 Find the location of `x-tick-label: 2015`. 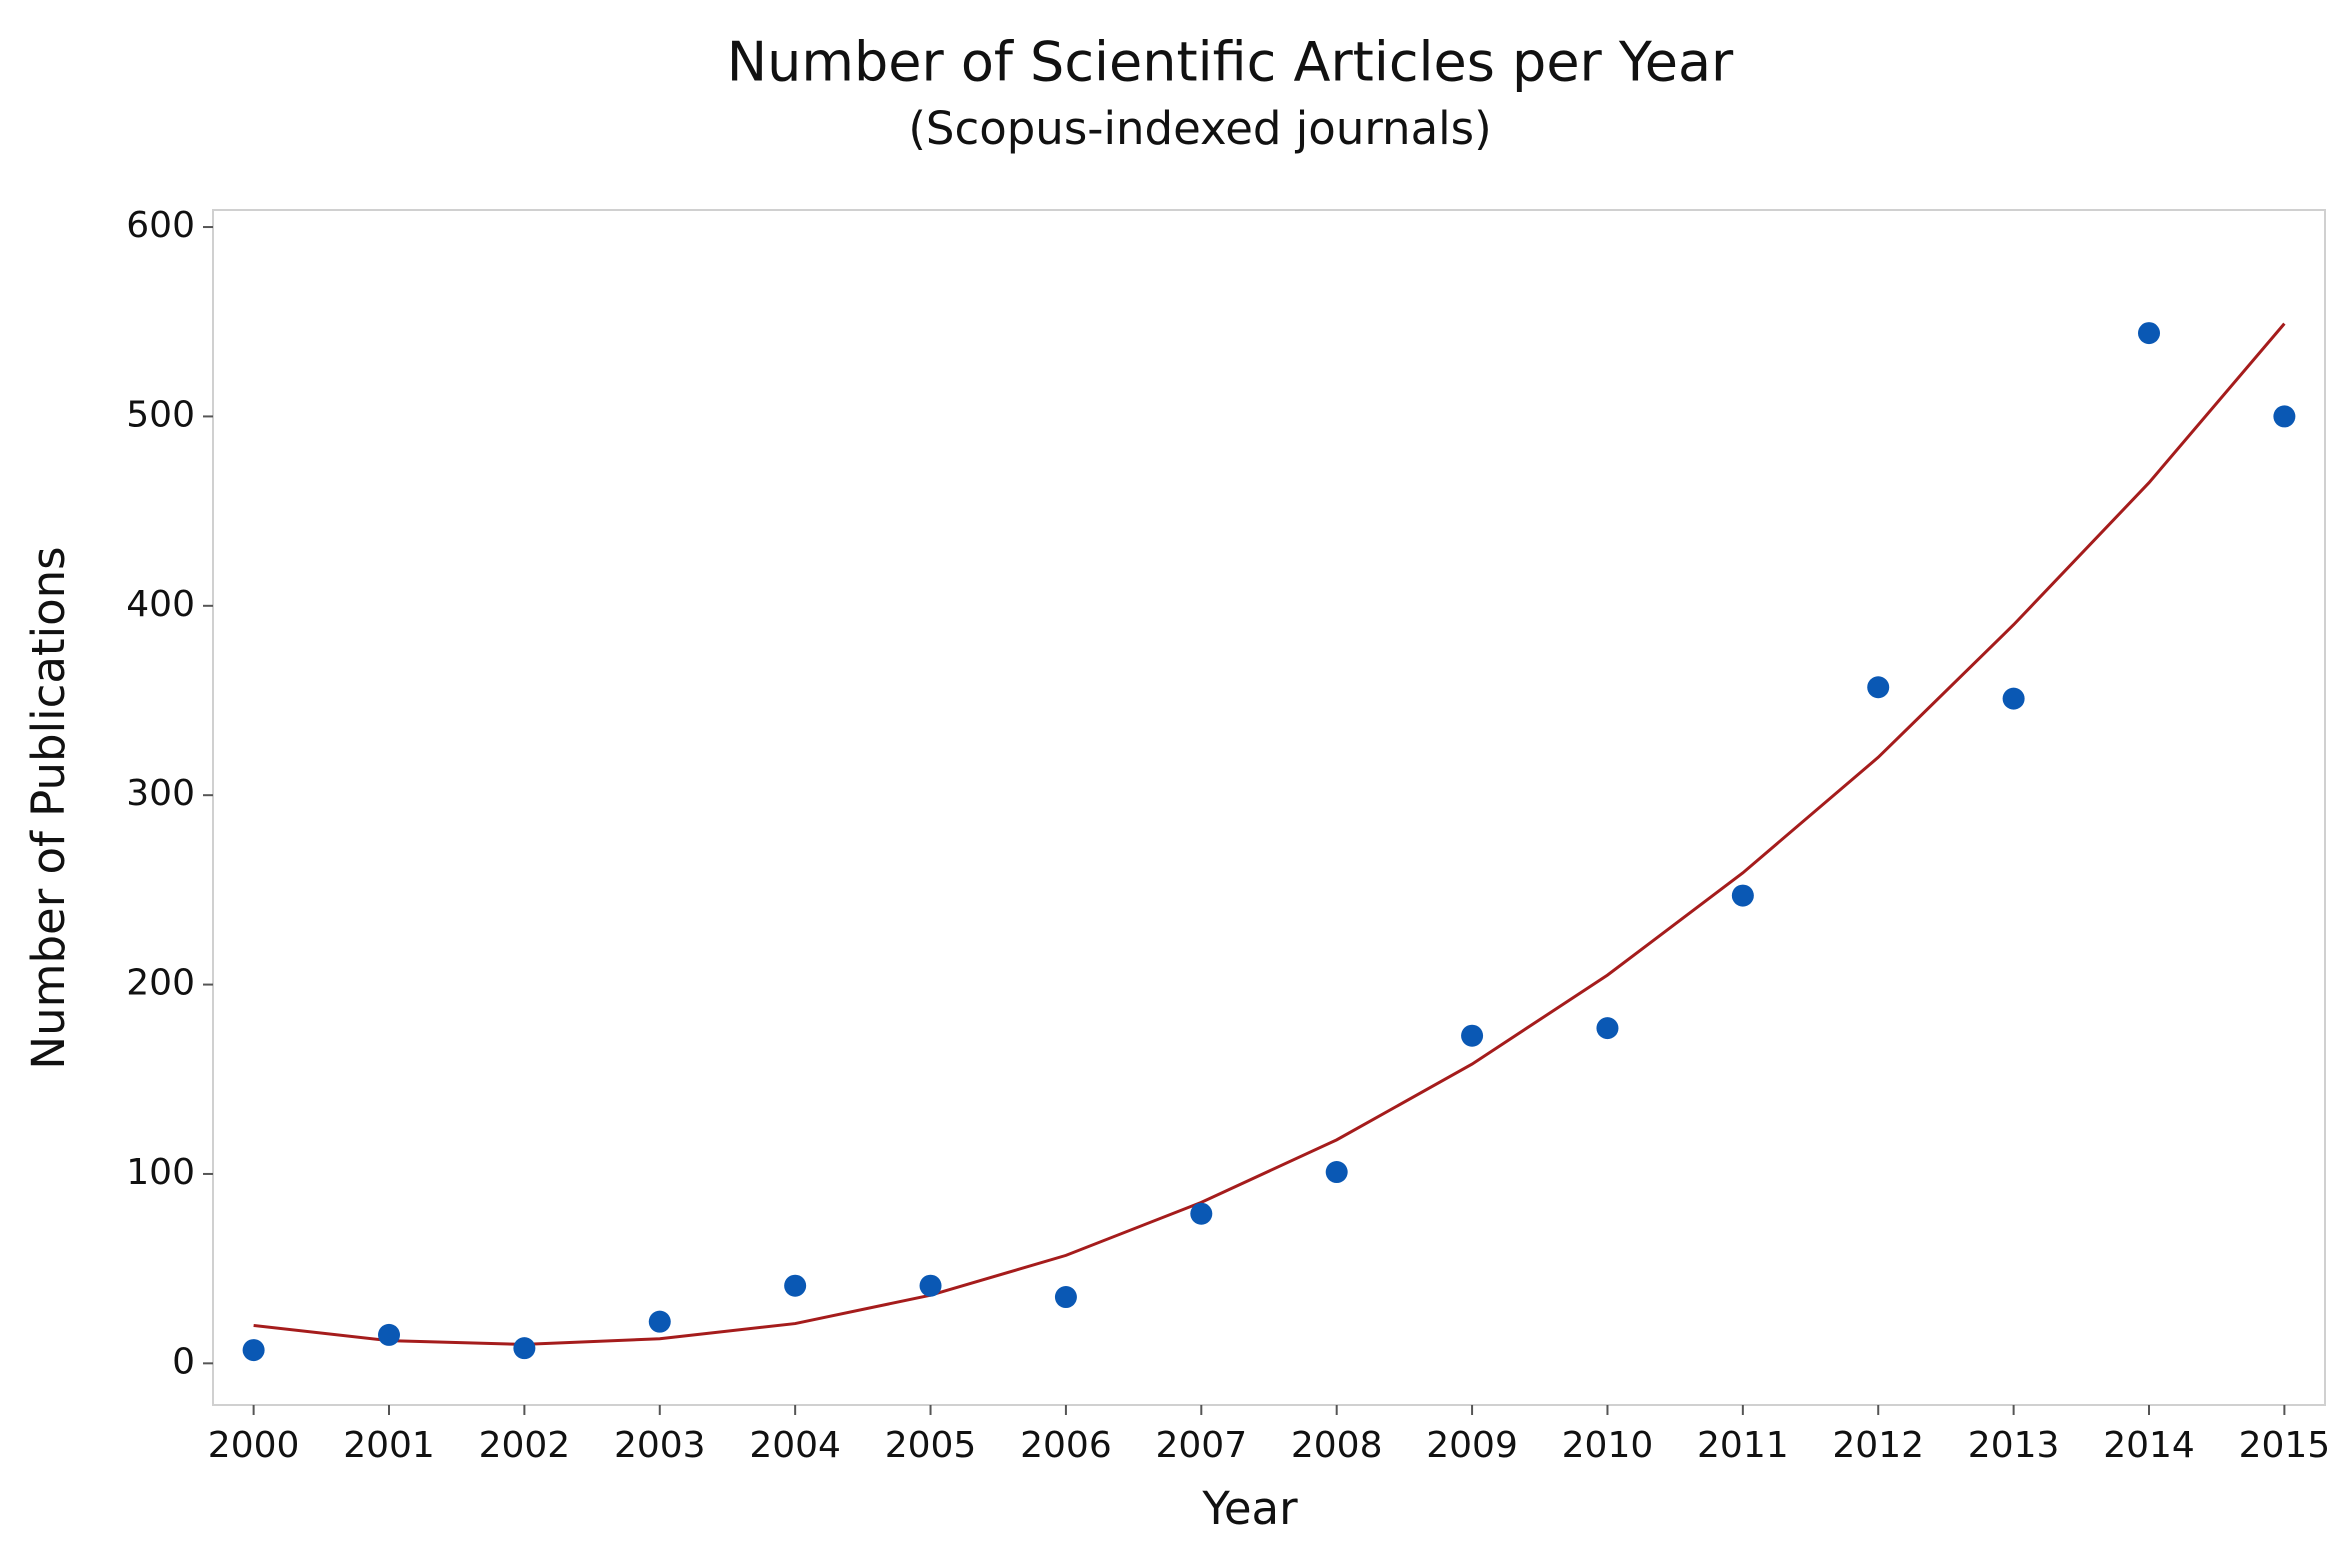

x-tick-label: 2015 is located at coordinates (2285, 1445).